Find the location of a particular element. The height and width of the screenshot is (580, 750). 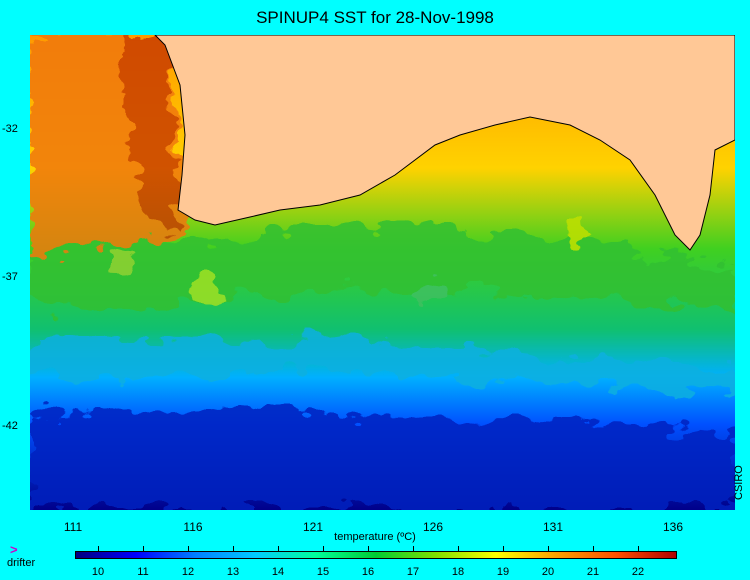

colorbar-tick-label: 19 is located at coordinates (503, 572).